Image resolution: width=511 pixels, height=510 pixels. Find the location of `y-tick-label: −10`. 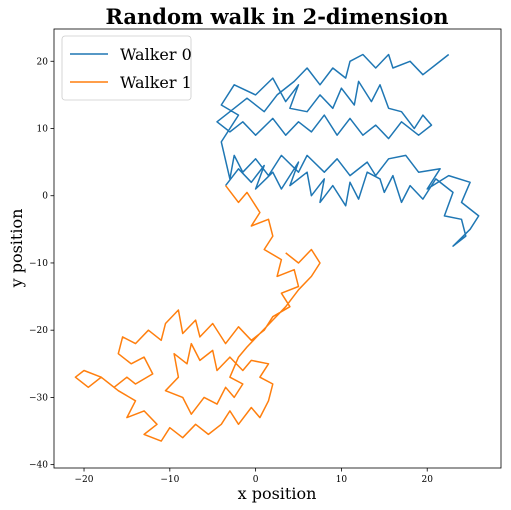

y-tick-label: −10 is located at coordinates (38, 264).